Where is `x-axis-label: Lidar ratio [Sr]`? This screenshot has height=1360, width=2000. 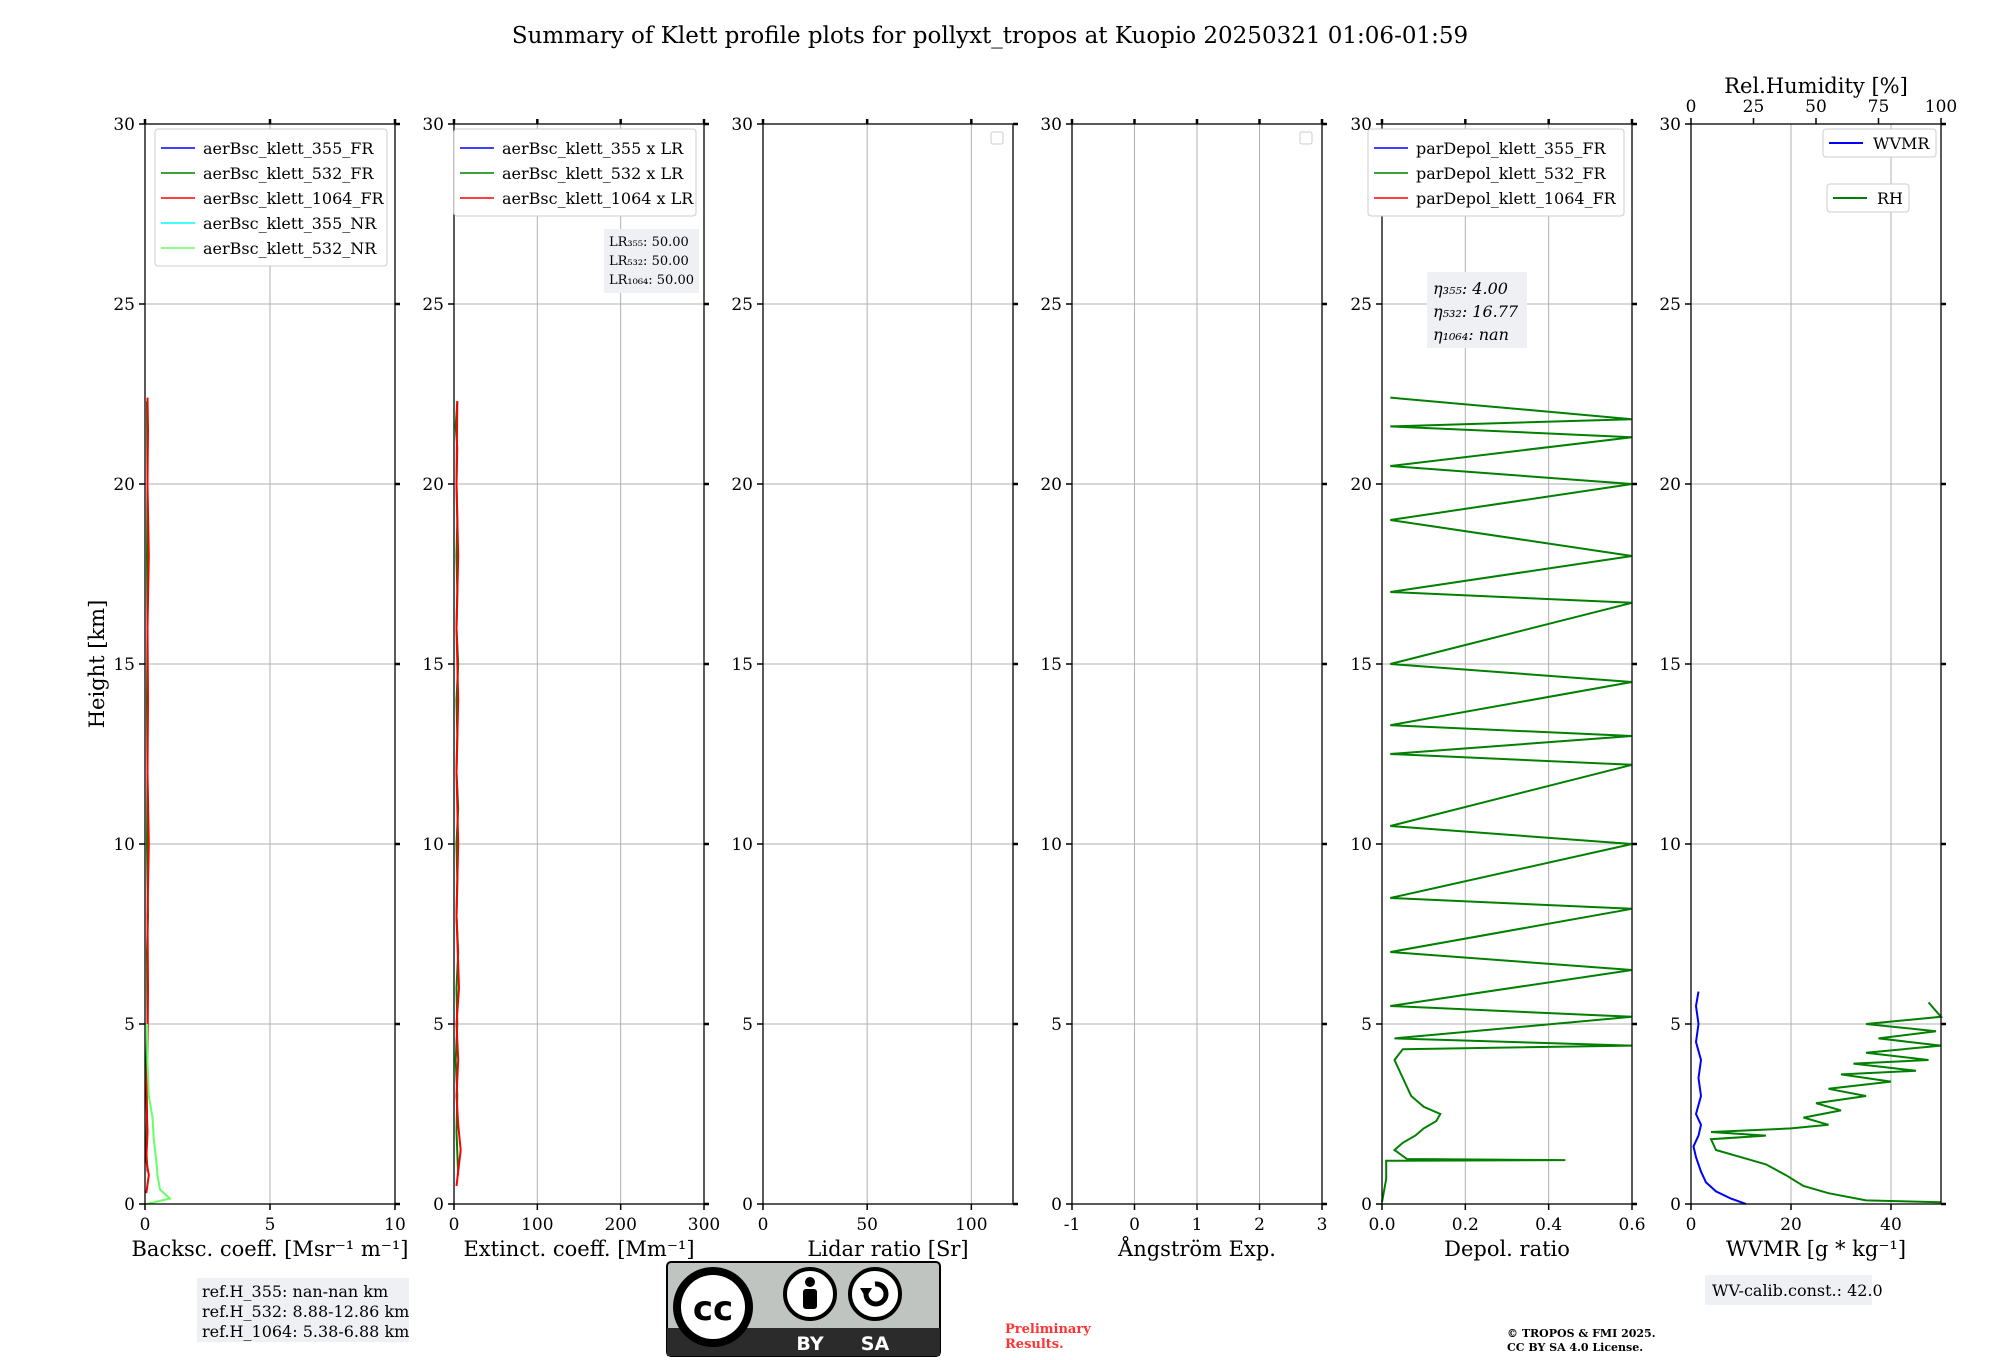
x-axis-label: Lidar ratio [Sr] is located at coordinates (887, 1249).